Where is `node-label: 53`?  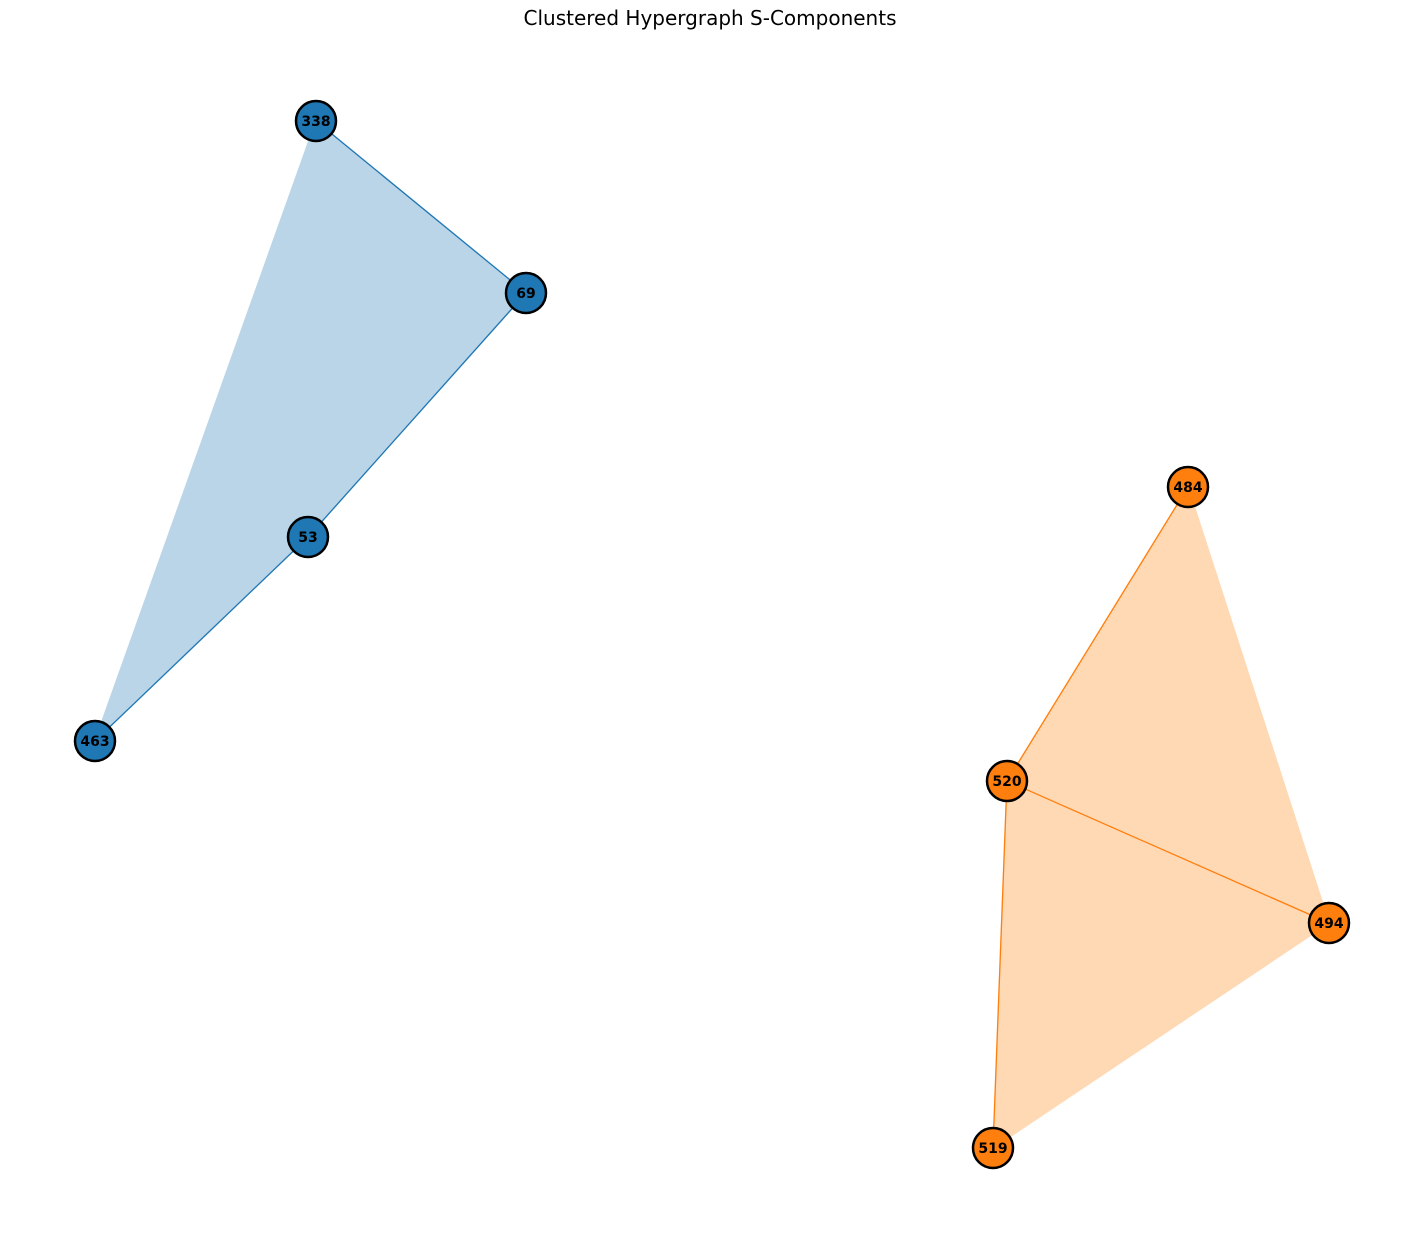 node-label: 53 is located at coordinates (307, 538).